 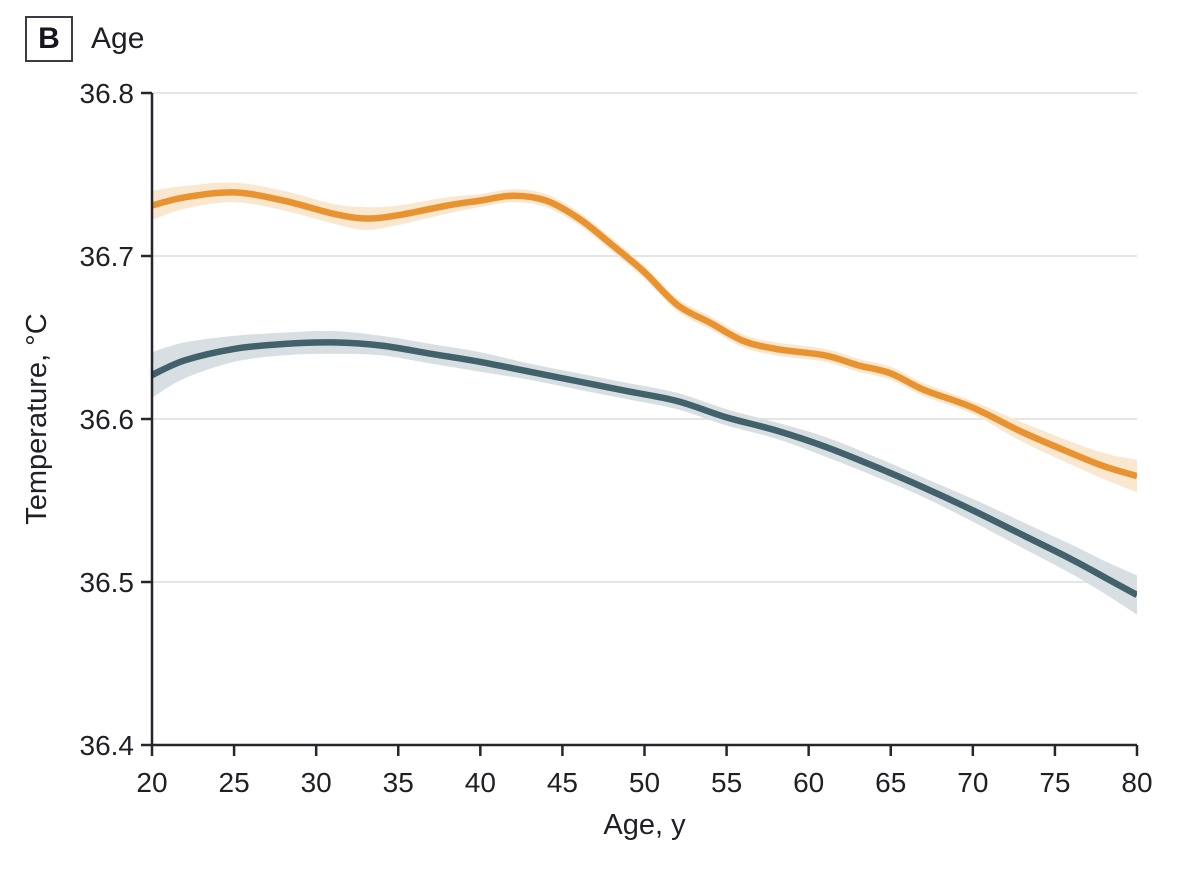 I want to click on x-tick-label: 30, so click(x=316, y=782).